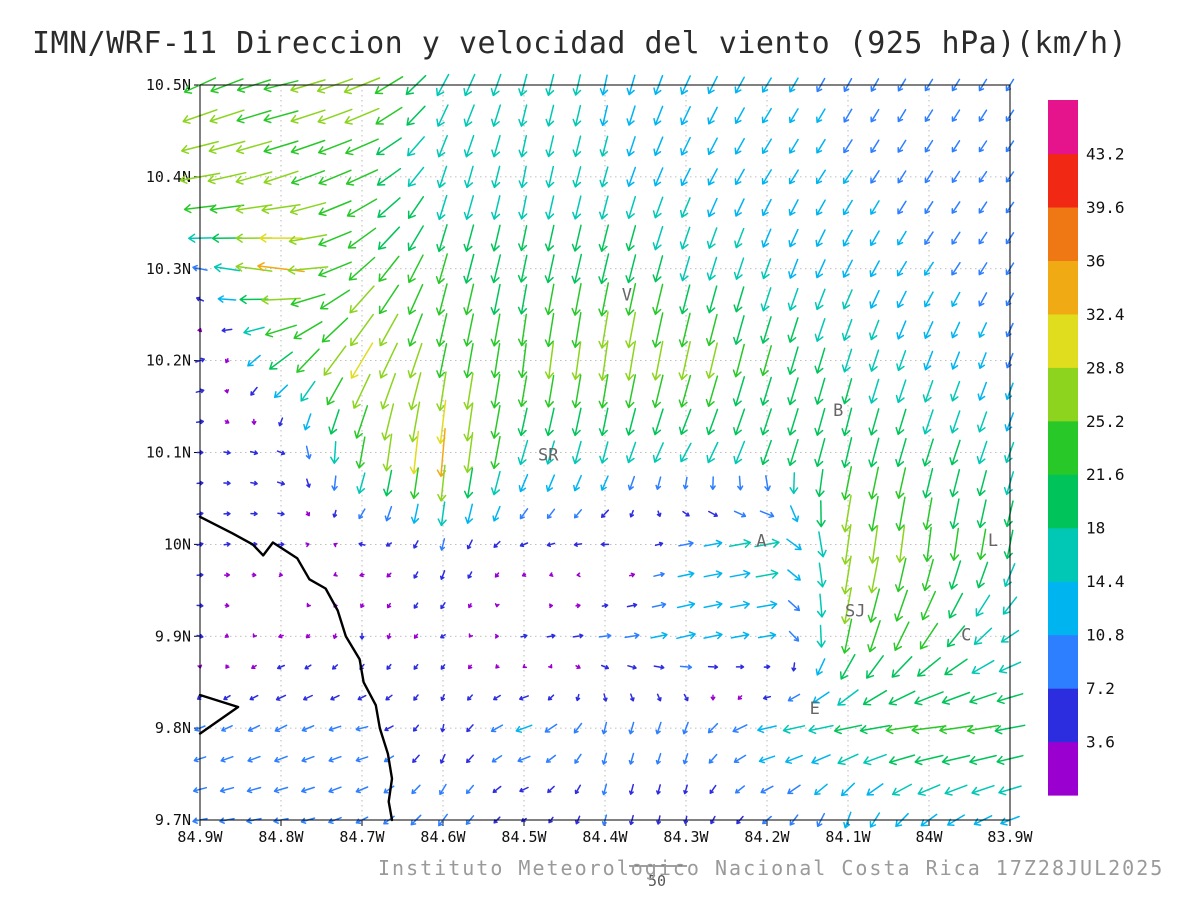  What do you see at coordinates (281, 837) in the screenshot?
I see `x-tick-label: 84.8W` at bounding box center [281, 837].